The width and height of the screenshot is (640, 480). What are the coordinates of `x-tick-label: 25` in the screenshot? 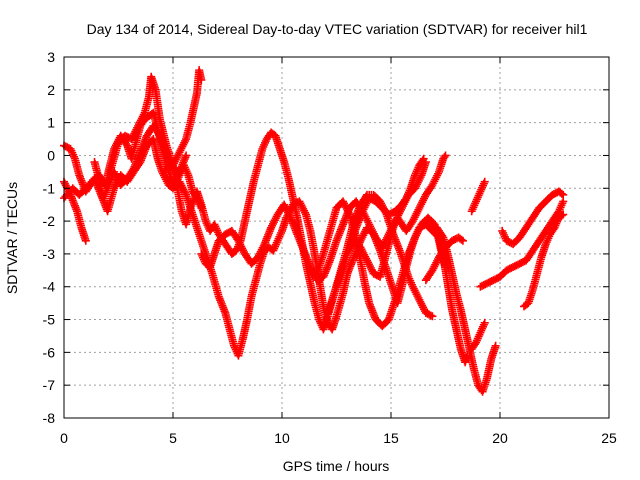 It's located at (609, 438).